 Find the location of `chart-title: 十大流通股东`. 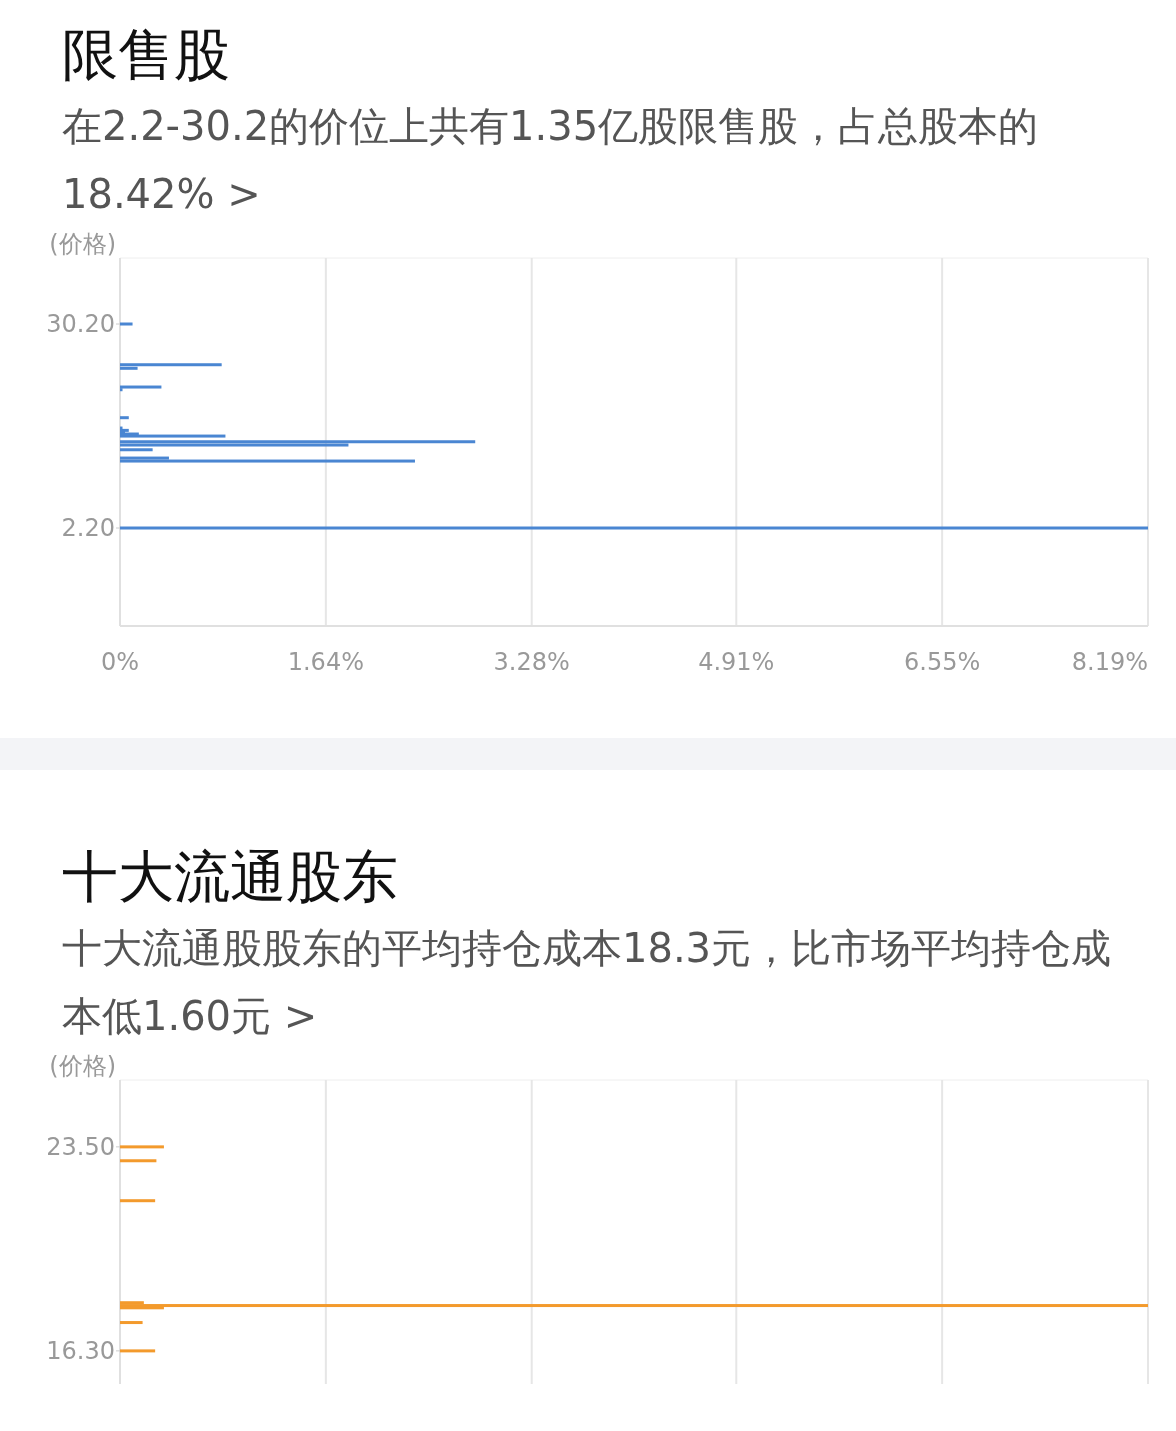

chart-title: 十大流通股东 is located at coordinates (230, 877).